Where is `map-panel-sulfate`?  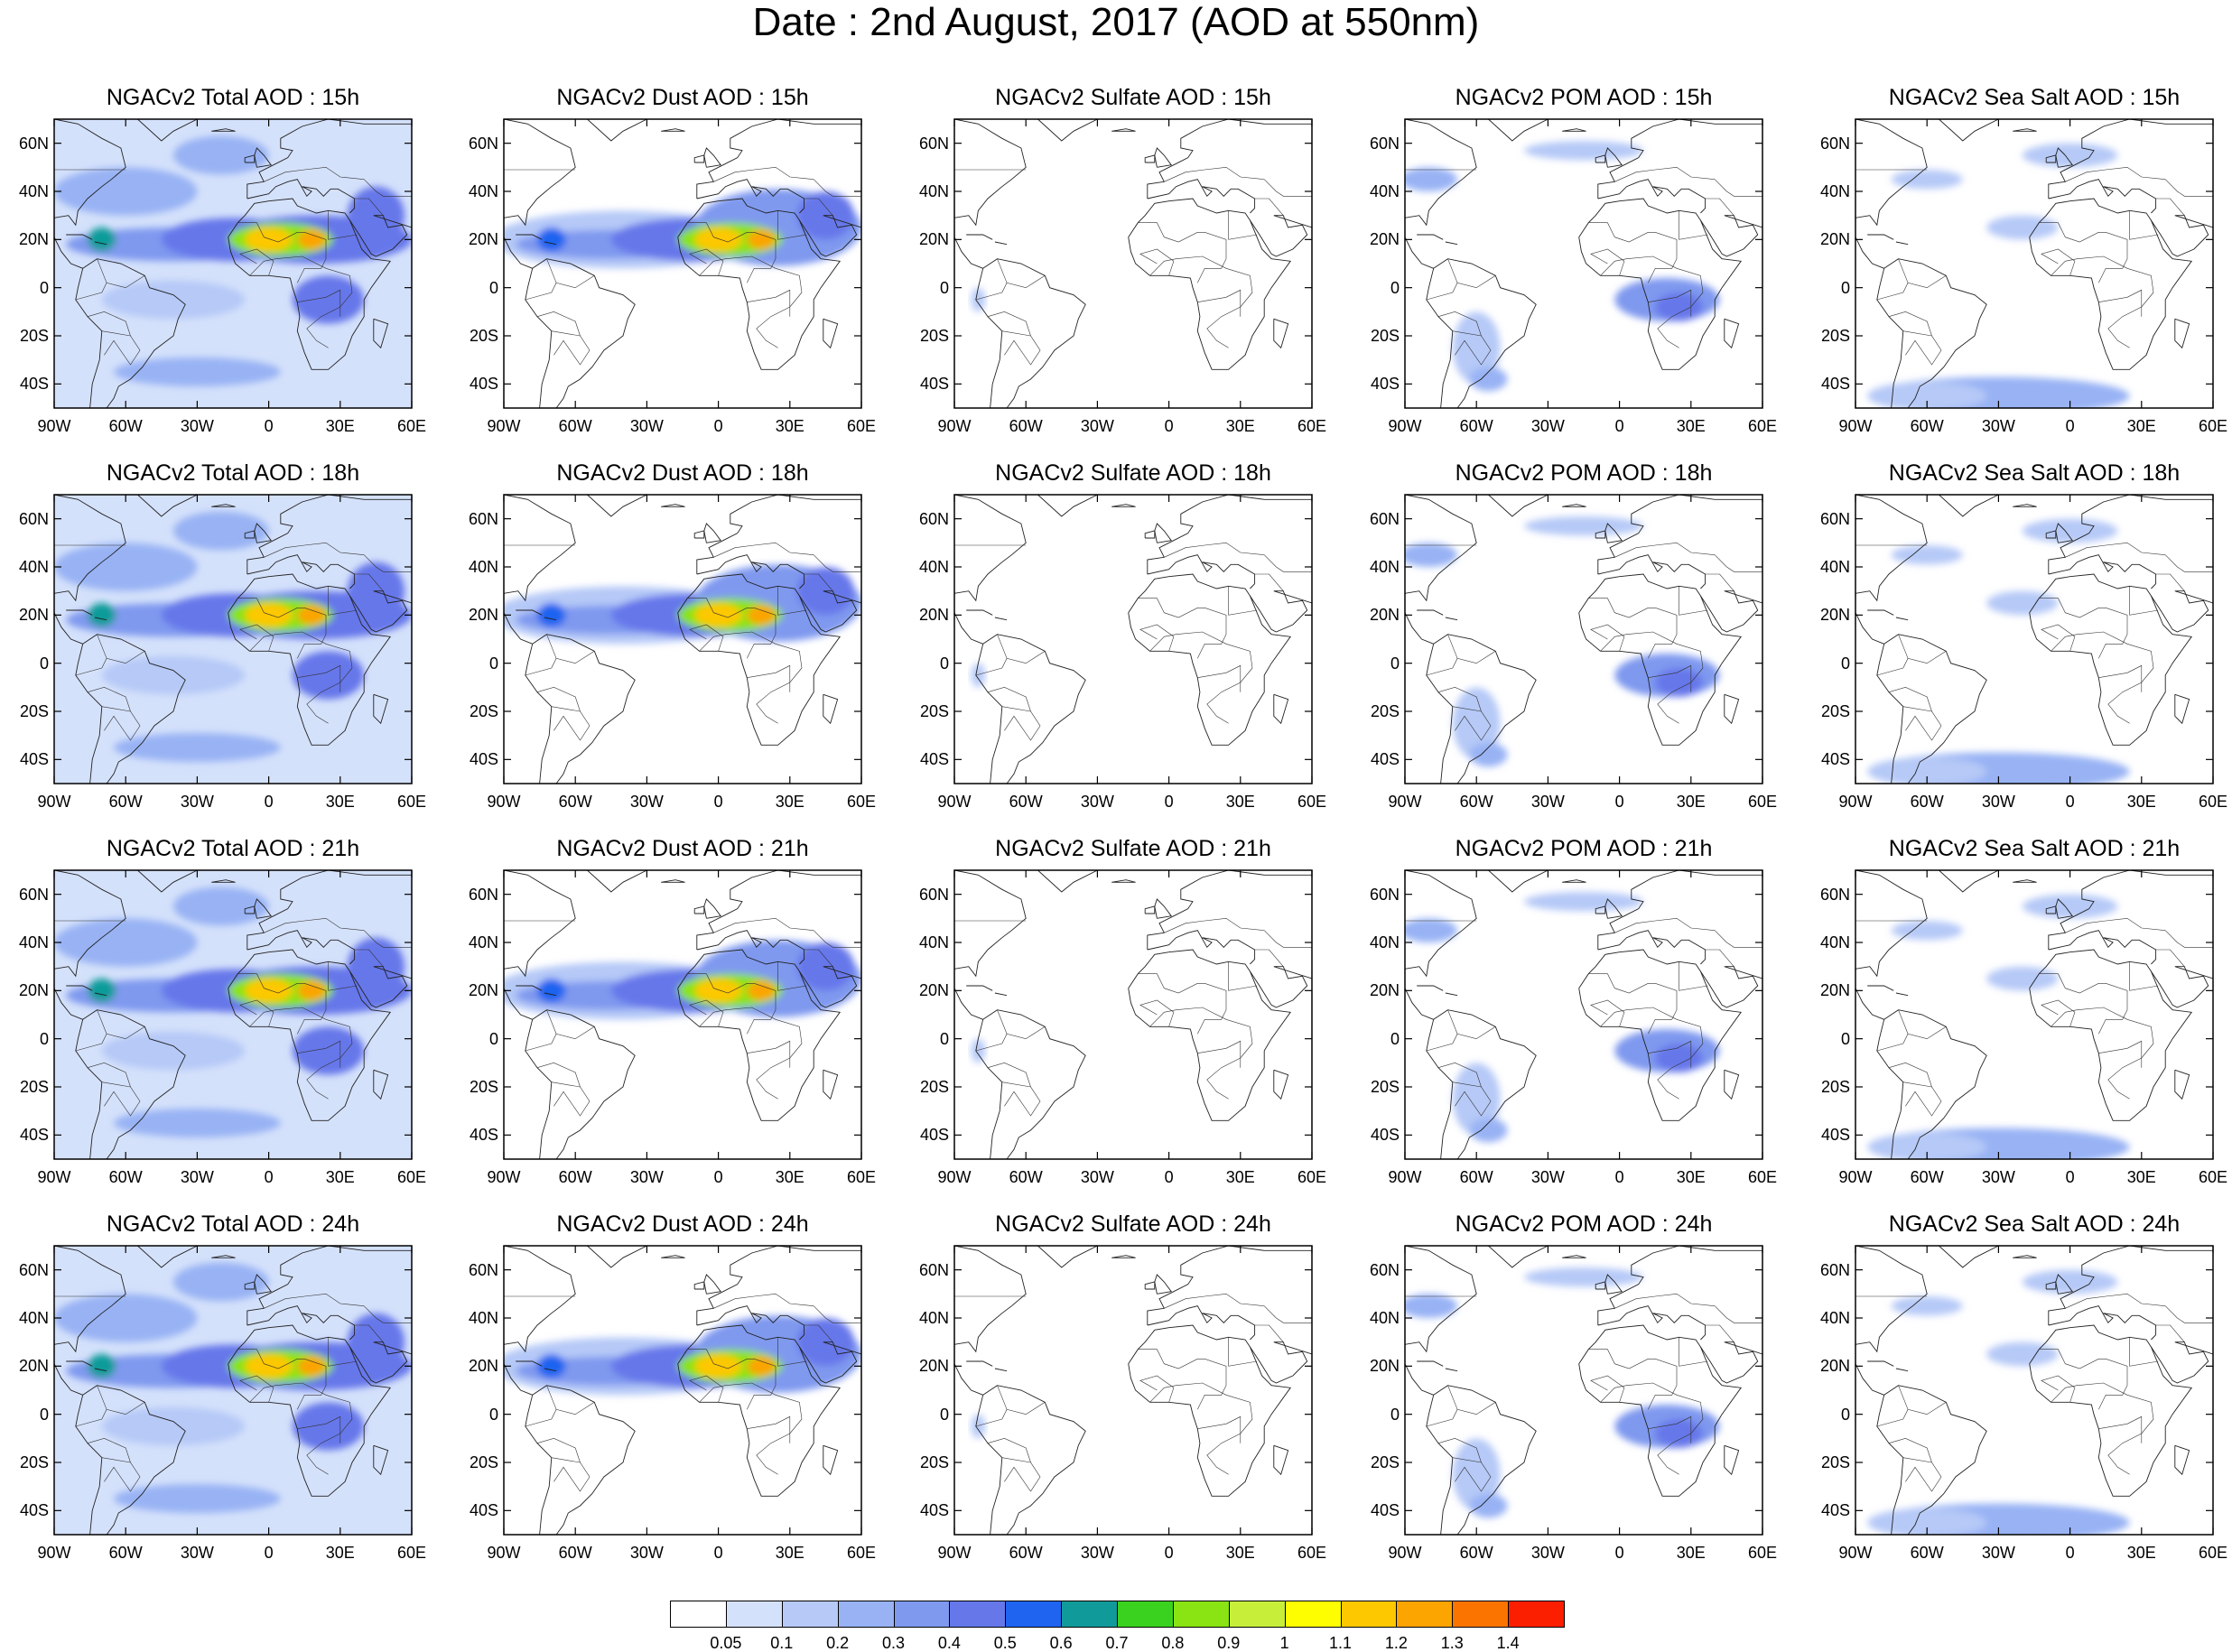 map-panel-sulfate is located at coordinates (1133, 1390).